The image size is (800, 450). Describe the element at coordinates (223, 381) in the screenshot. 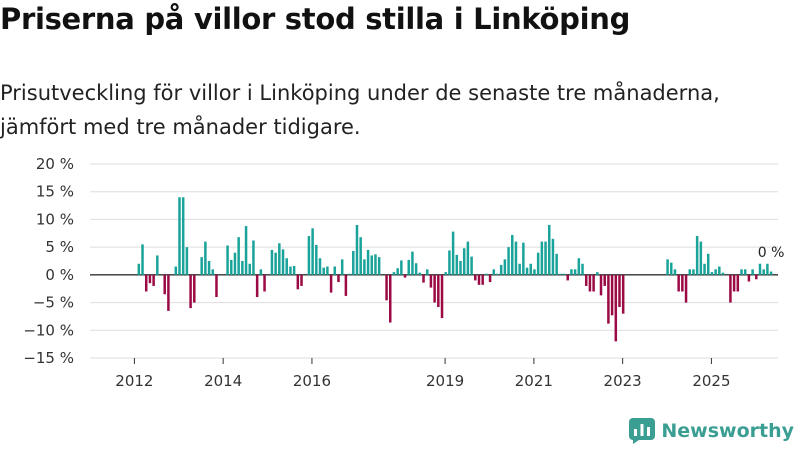

I see `x-tick-label: 2014` at that location.